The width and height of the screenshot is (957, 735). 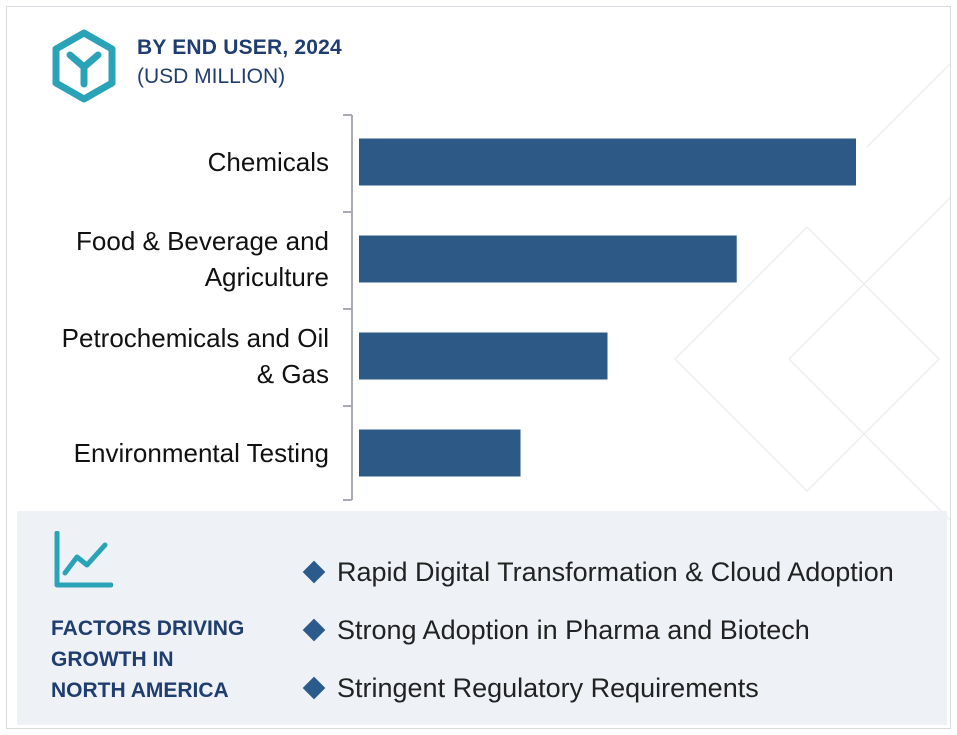 I want to click on category-label-line: Chemicals, so click(x=268, y=162).